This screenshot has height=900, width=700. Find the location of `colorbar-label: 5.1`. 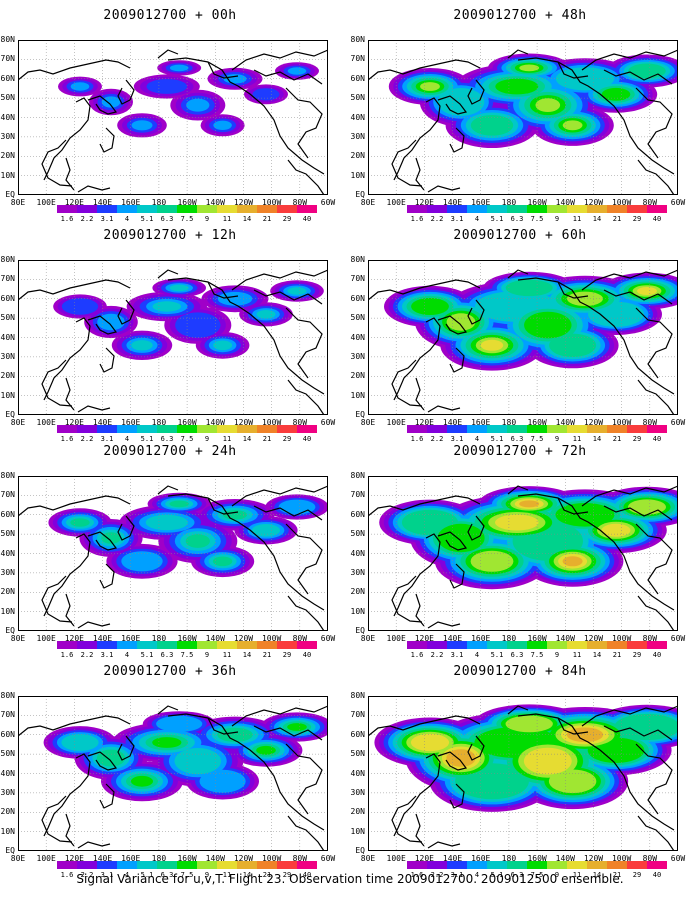

colorbar-label: 5.1 is located at coordinates (147, 439).